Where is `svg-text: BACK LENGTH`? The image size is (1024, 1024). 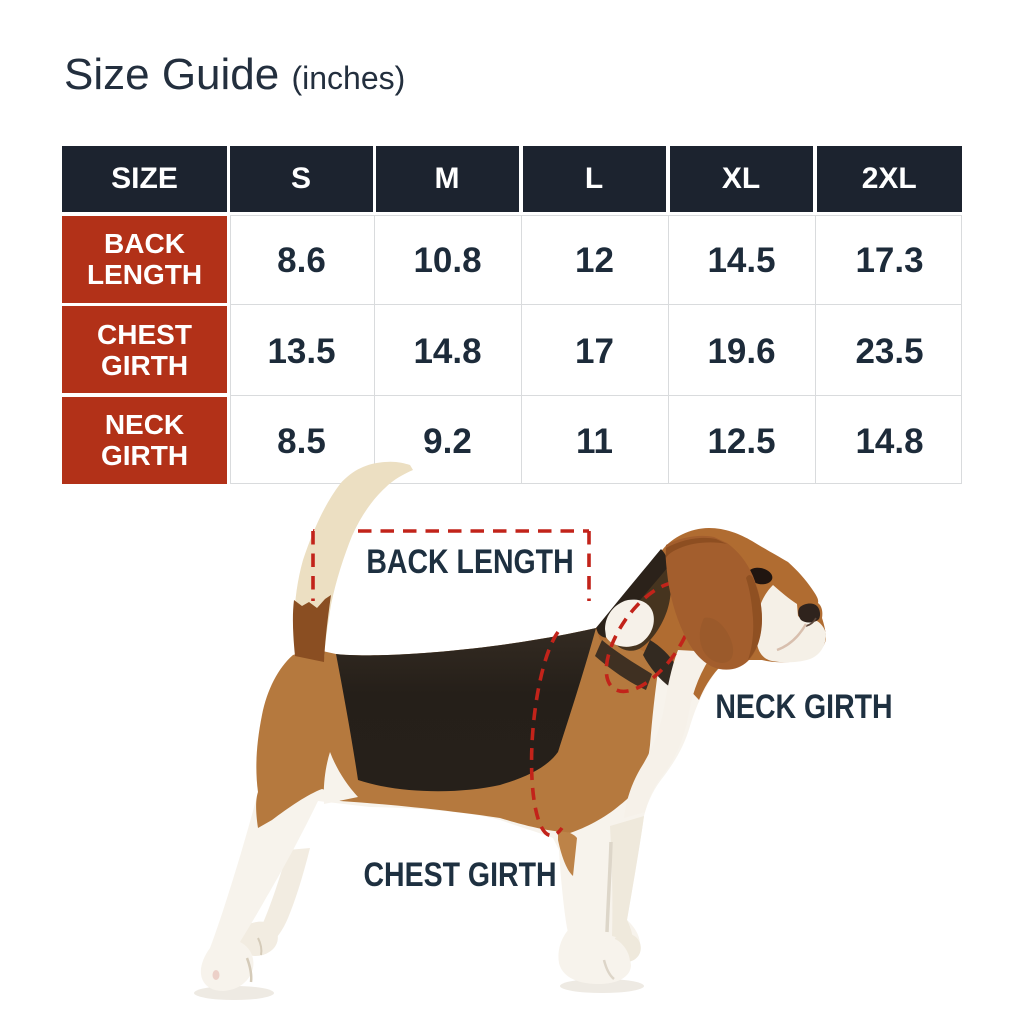
svg-text: BACK LENGTH is located at coordinates (469, 562).